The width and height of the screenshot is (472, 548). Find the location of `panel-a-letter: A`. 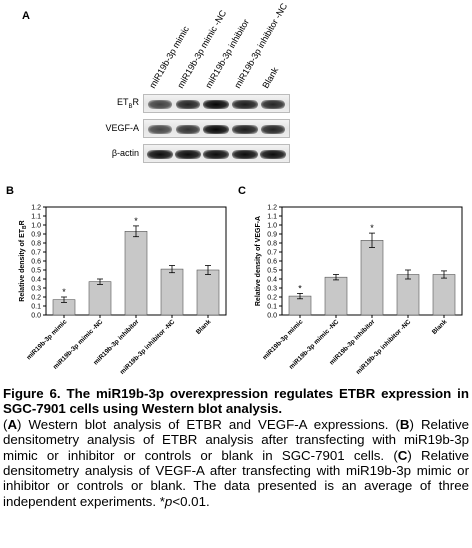

panel-a-letter: A is located at coordinates (26, 16).